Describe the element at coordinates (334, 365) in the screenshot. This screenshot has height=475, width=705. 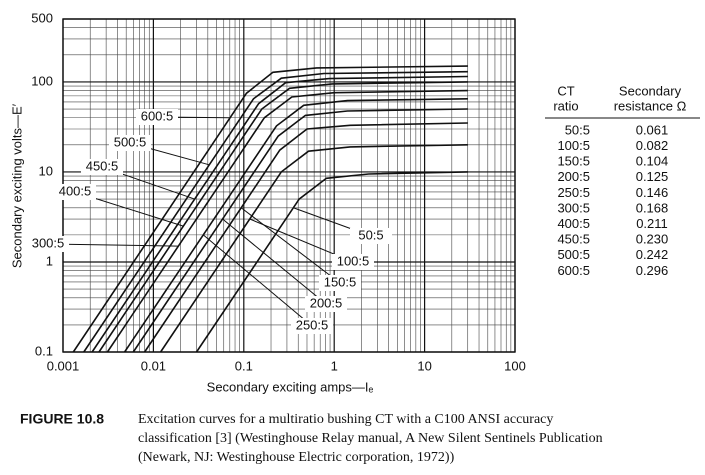
I see `x-tick-label: 1` at that location.